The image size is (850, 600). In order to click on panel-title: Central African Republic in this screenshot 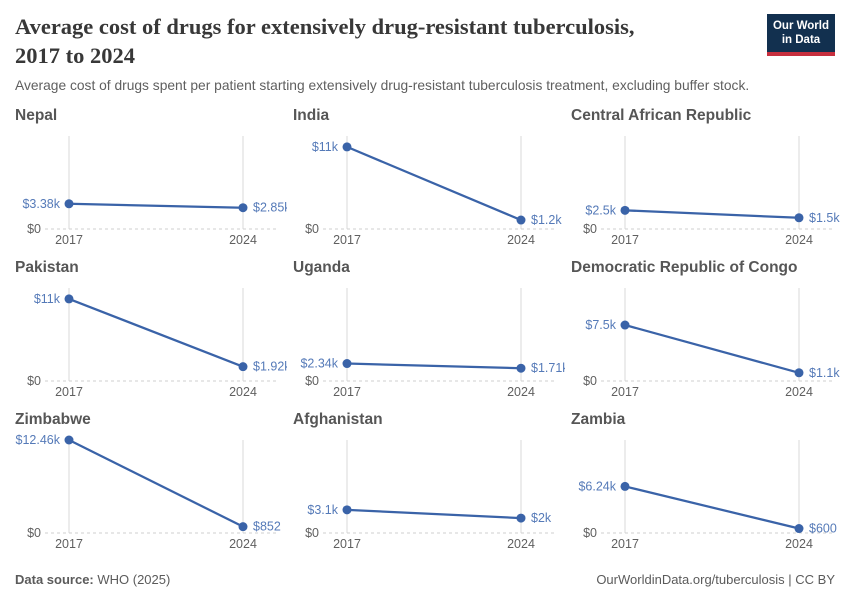, I will do `click(661, 115)`.